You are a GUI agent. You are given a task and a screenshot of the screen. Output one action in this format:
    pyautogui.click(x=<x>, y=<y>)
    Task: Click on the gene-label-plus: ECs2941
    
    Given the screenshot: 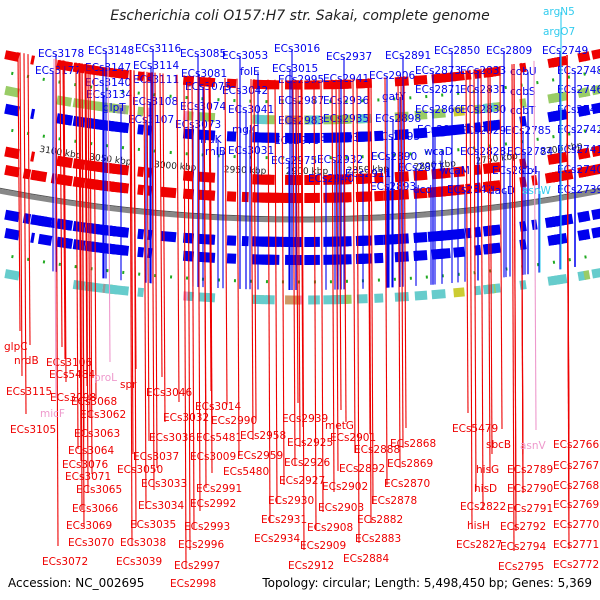 What is the action you would take?
    pyautogui.click(x=346, y=79)
    